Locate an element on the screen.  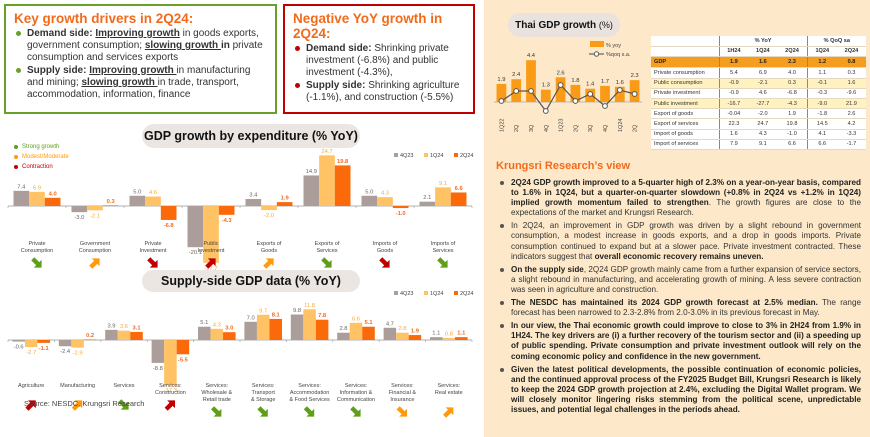
category-label: & Food Services is located at coordinates (309, 400).